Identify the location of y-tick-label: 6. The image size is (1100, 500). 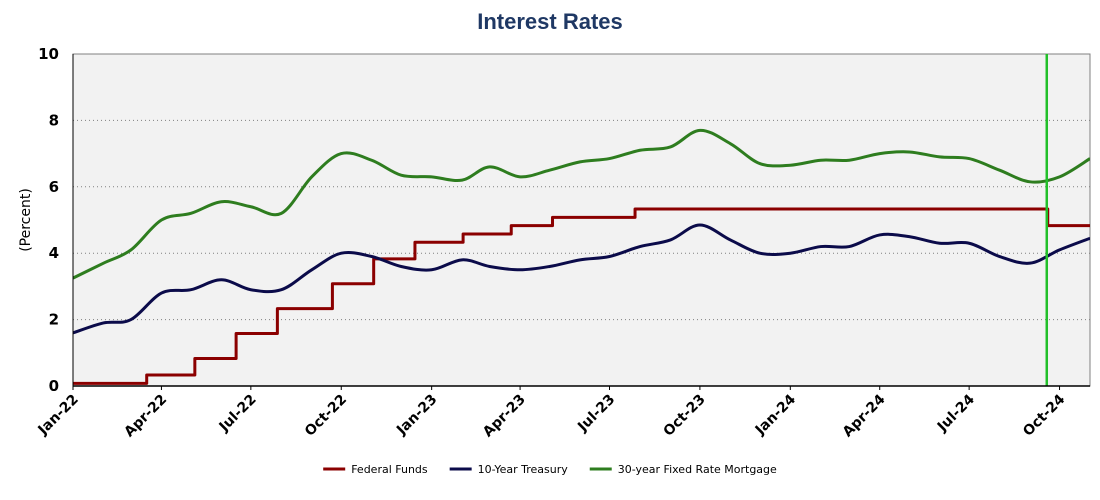
(54, 187).